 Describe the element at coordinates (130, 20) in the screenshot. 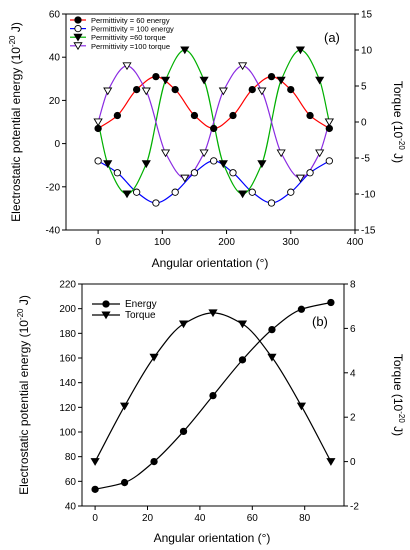

I see `legend-entry-1: Permittivity = 60 energy` at that location.